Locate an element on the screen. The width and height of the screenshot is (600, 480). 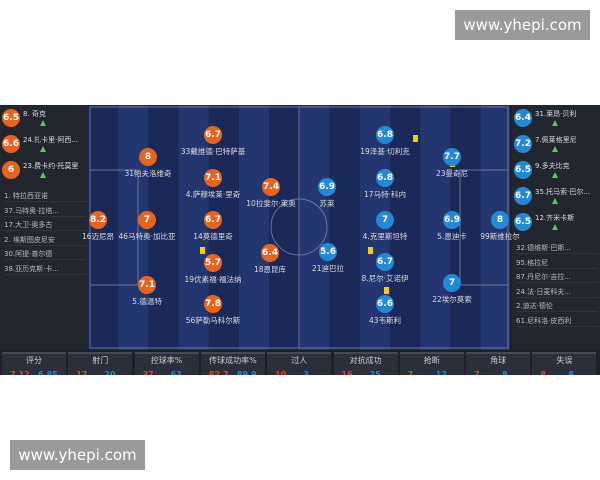
sub-name: 31.莱昂·贝利 is located at coordinates (556, 114).